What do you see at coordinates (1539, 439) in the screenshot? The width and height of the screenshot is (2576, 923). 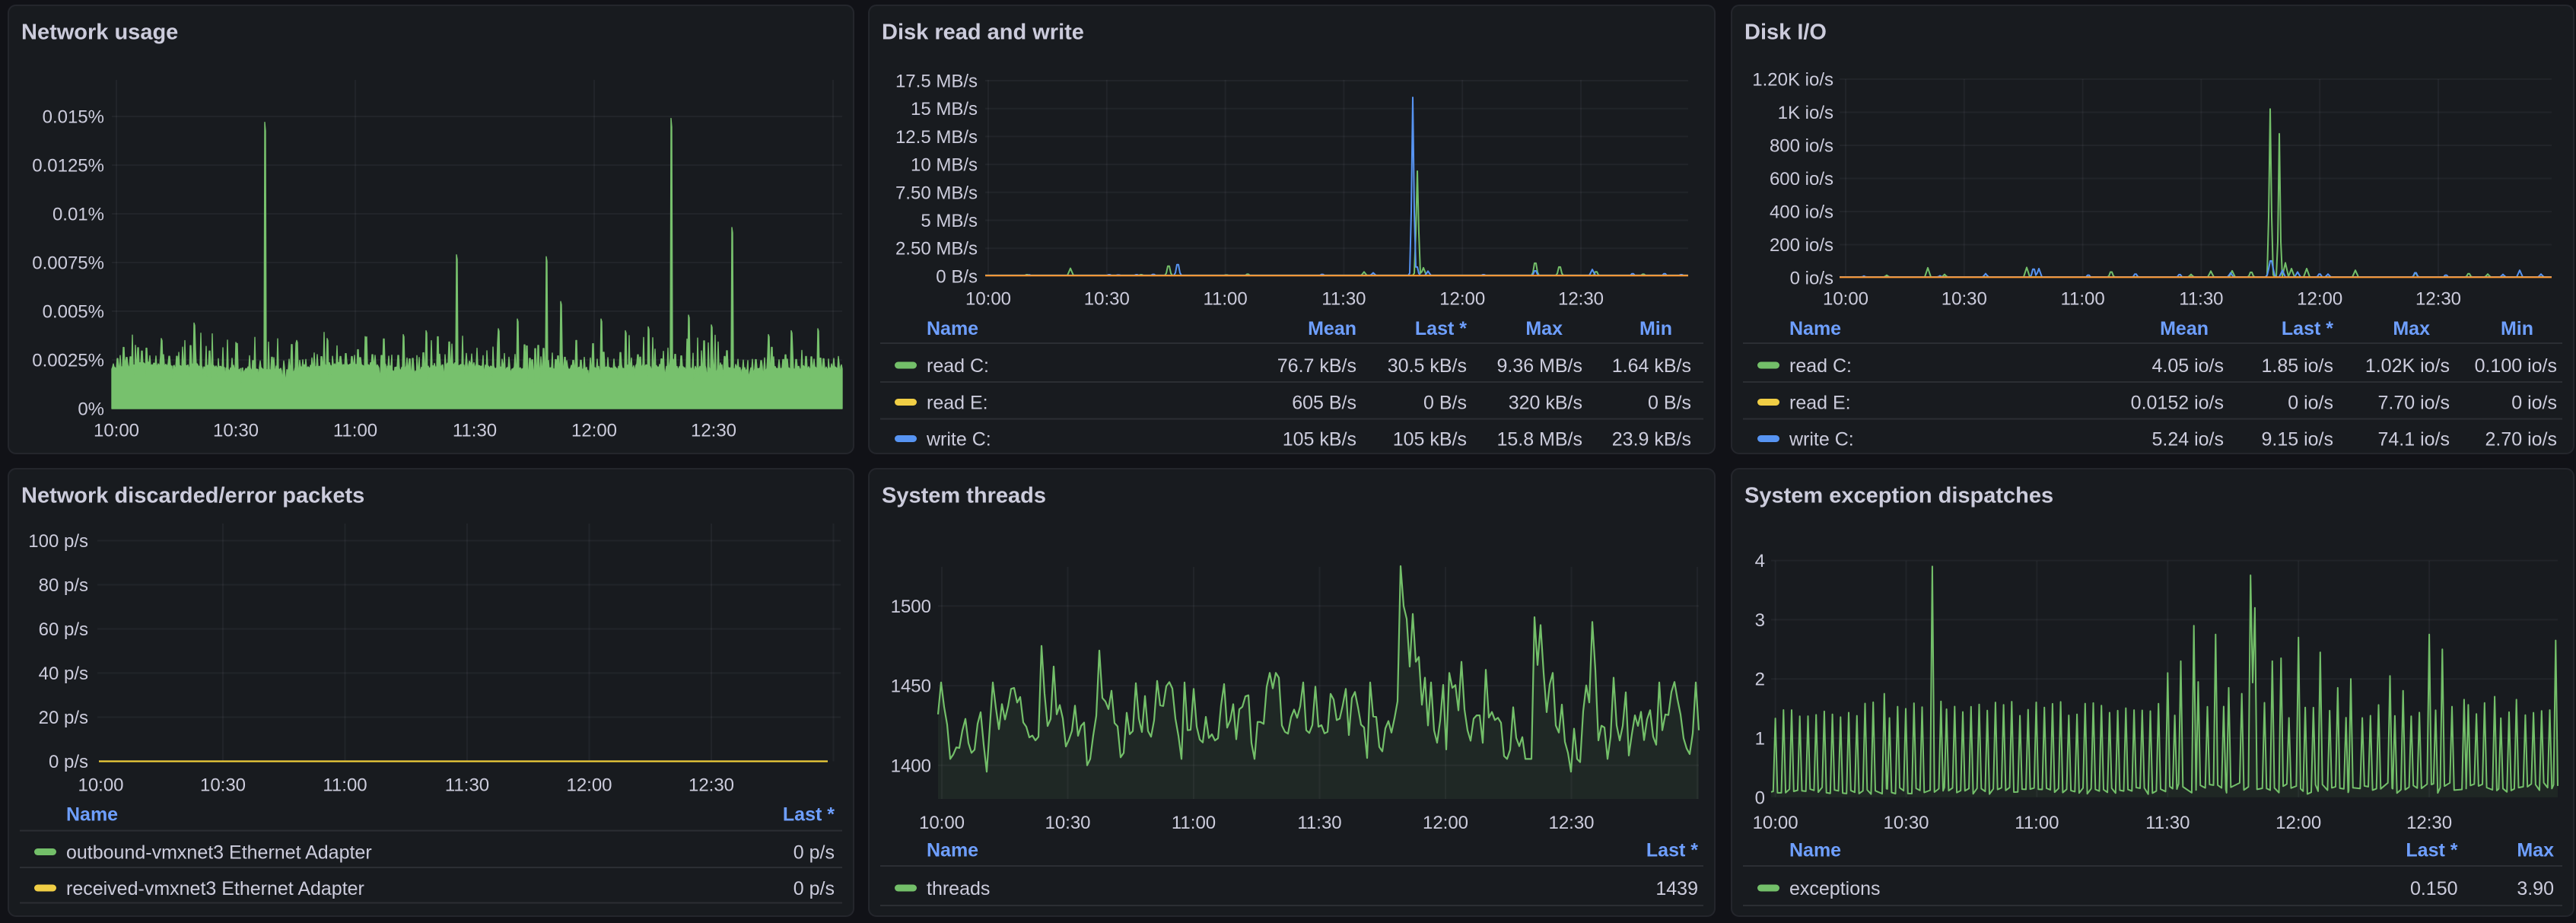 I see `svg-text: 15.8 MB/s` at bounding box center [1539, 439].